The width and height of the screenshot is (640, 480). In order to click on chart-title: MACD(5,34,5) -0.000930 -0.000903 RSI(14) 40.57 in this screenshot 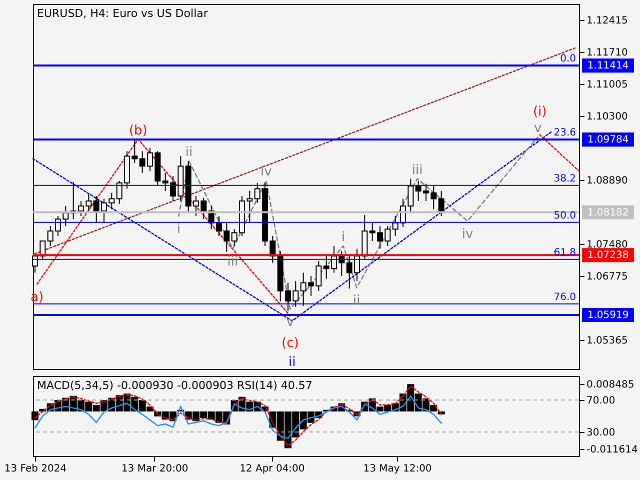, I will do `click(174, 385)`.